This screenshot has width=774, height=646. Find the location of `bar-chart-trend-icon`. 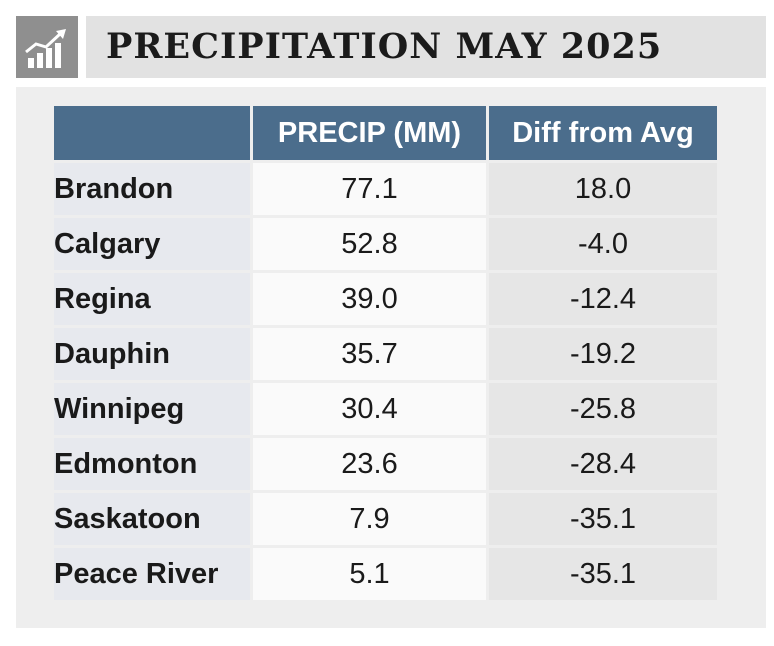

bar-chart-trend-icon is located at coordinates (45, 48).